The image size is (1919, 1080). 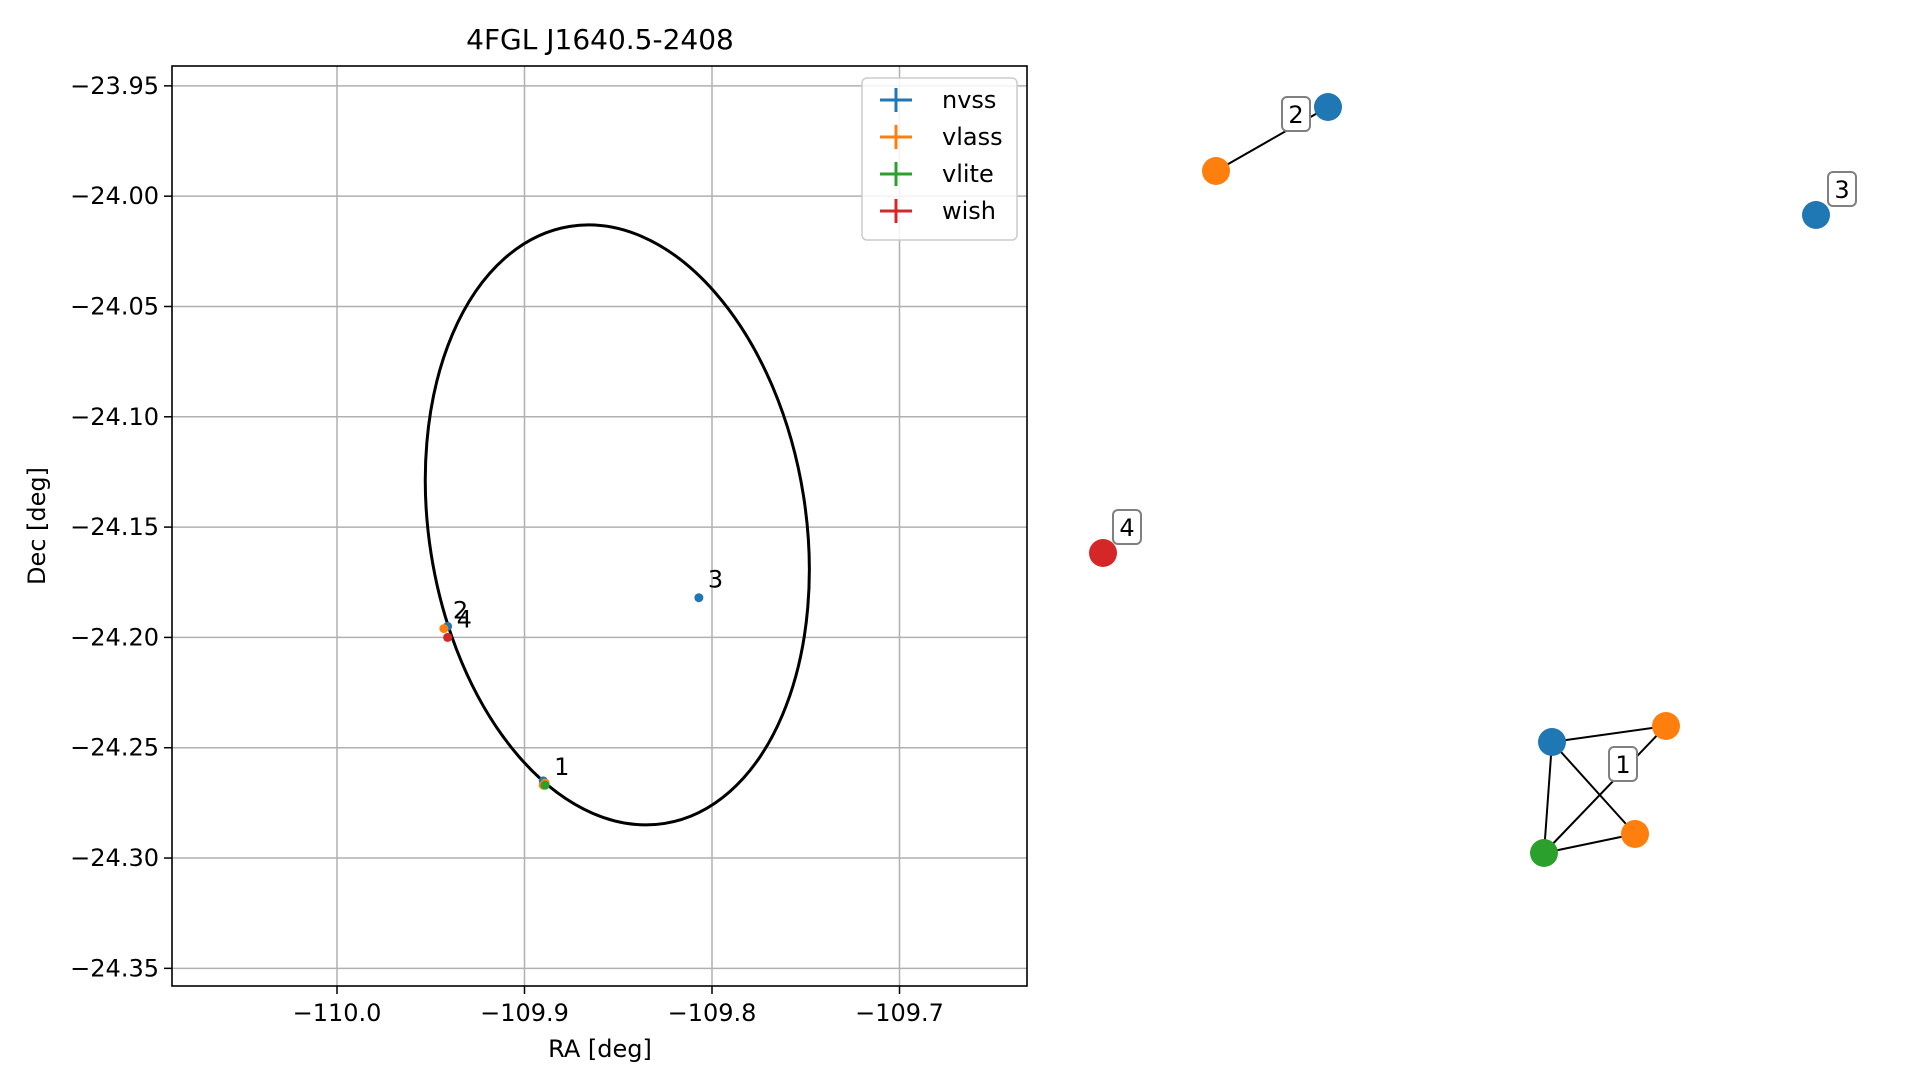 I want to click on x-tick-label: −109.7, so click(x=899, y=1013).